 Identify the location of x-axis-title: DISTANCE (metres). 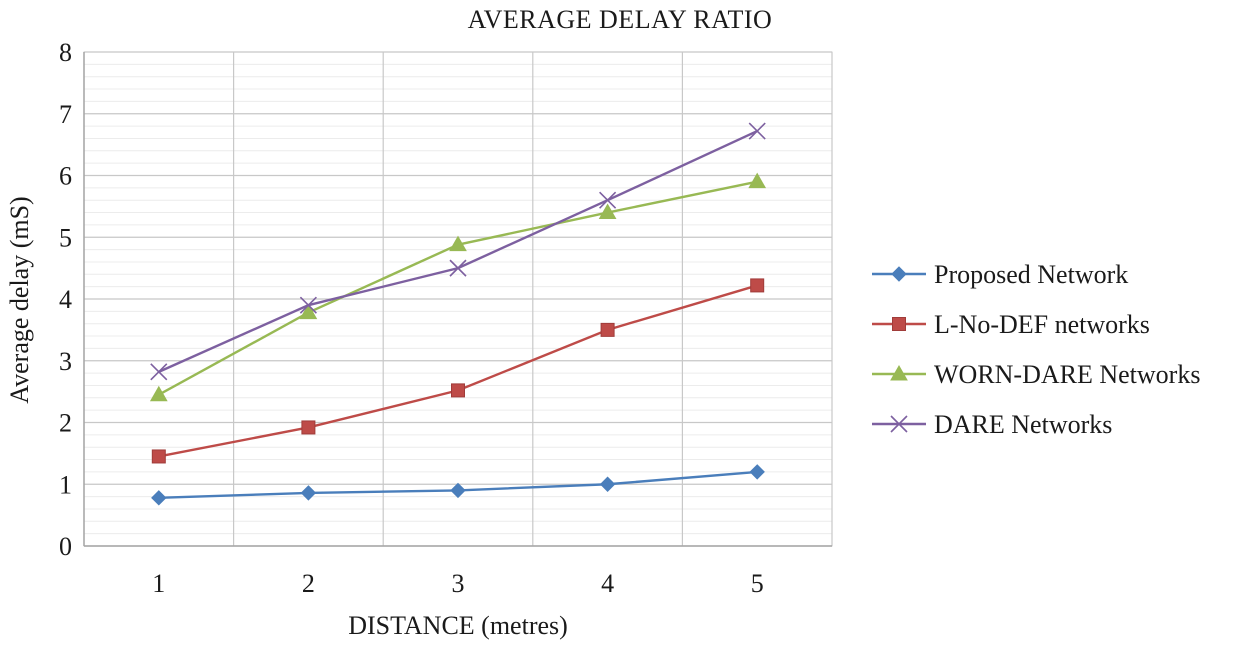
(458, 625).